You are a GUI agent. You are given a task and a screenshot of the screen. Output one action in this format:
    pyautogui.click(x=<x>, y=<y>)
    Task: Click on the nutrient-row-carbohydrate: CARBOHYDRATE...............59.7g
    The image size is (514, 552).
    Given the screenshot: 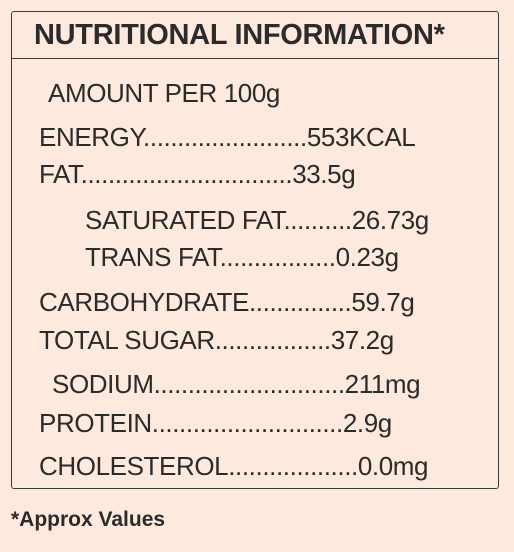 What is the action you would take?
    pyautogui.click(x=227, y=302)
    